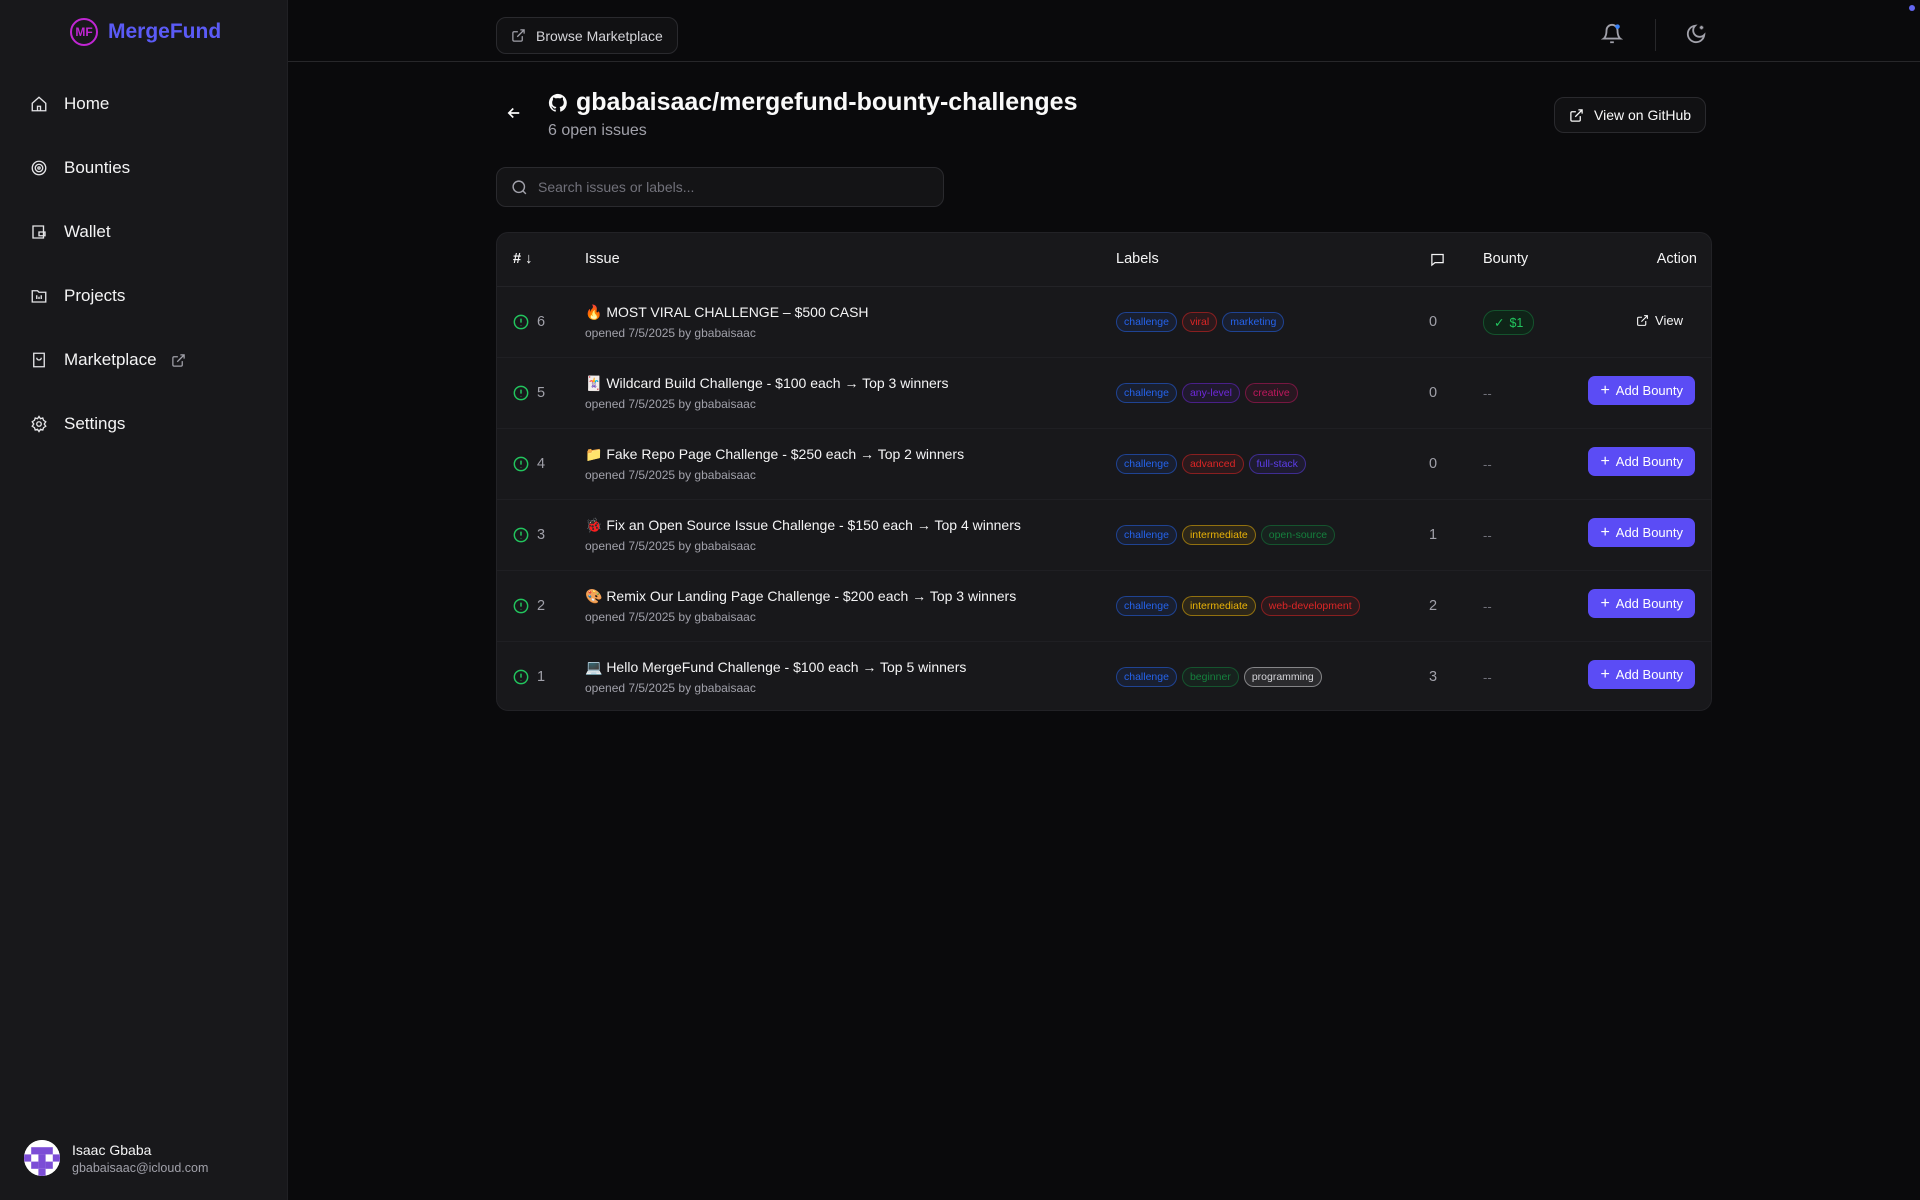 This screenshot has height=1200, width=1920. I want to click on moon-icon, so click(1696, 34).